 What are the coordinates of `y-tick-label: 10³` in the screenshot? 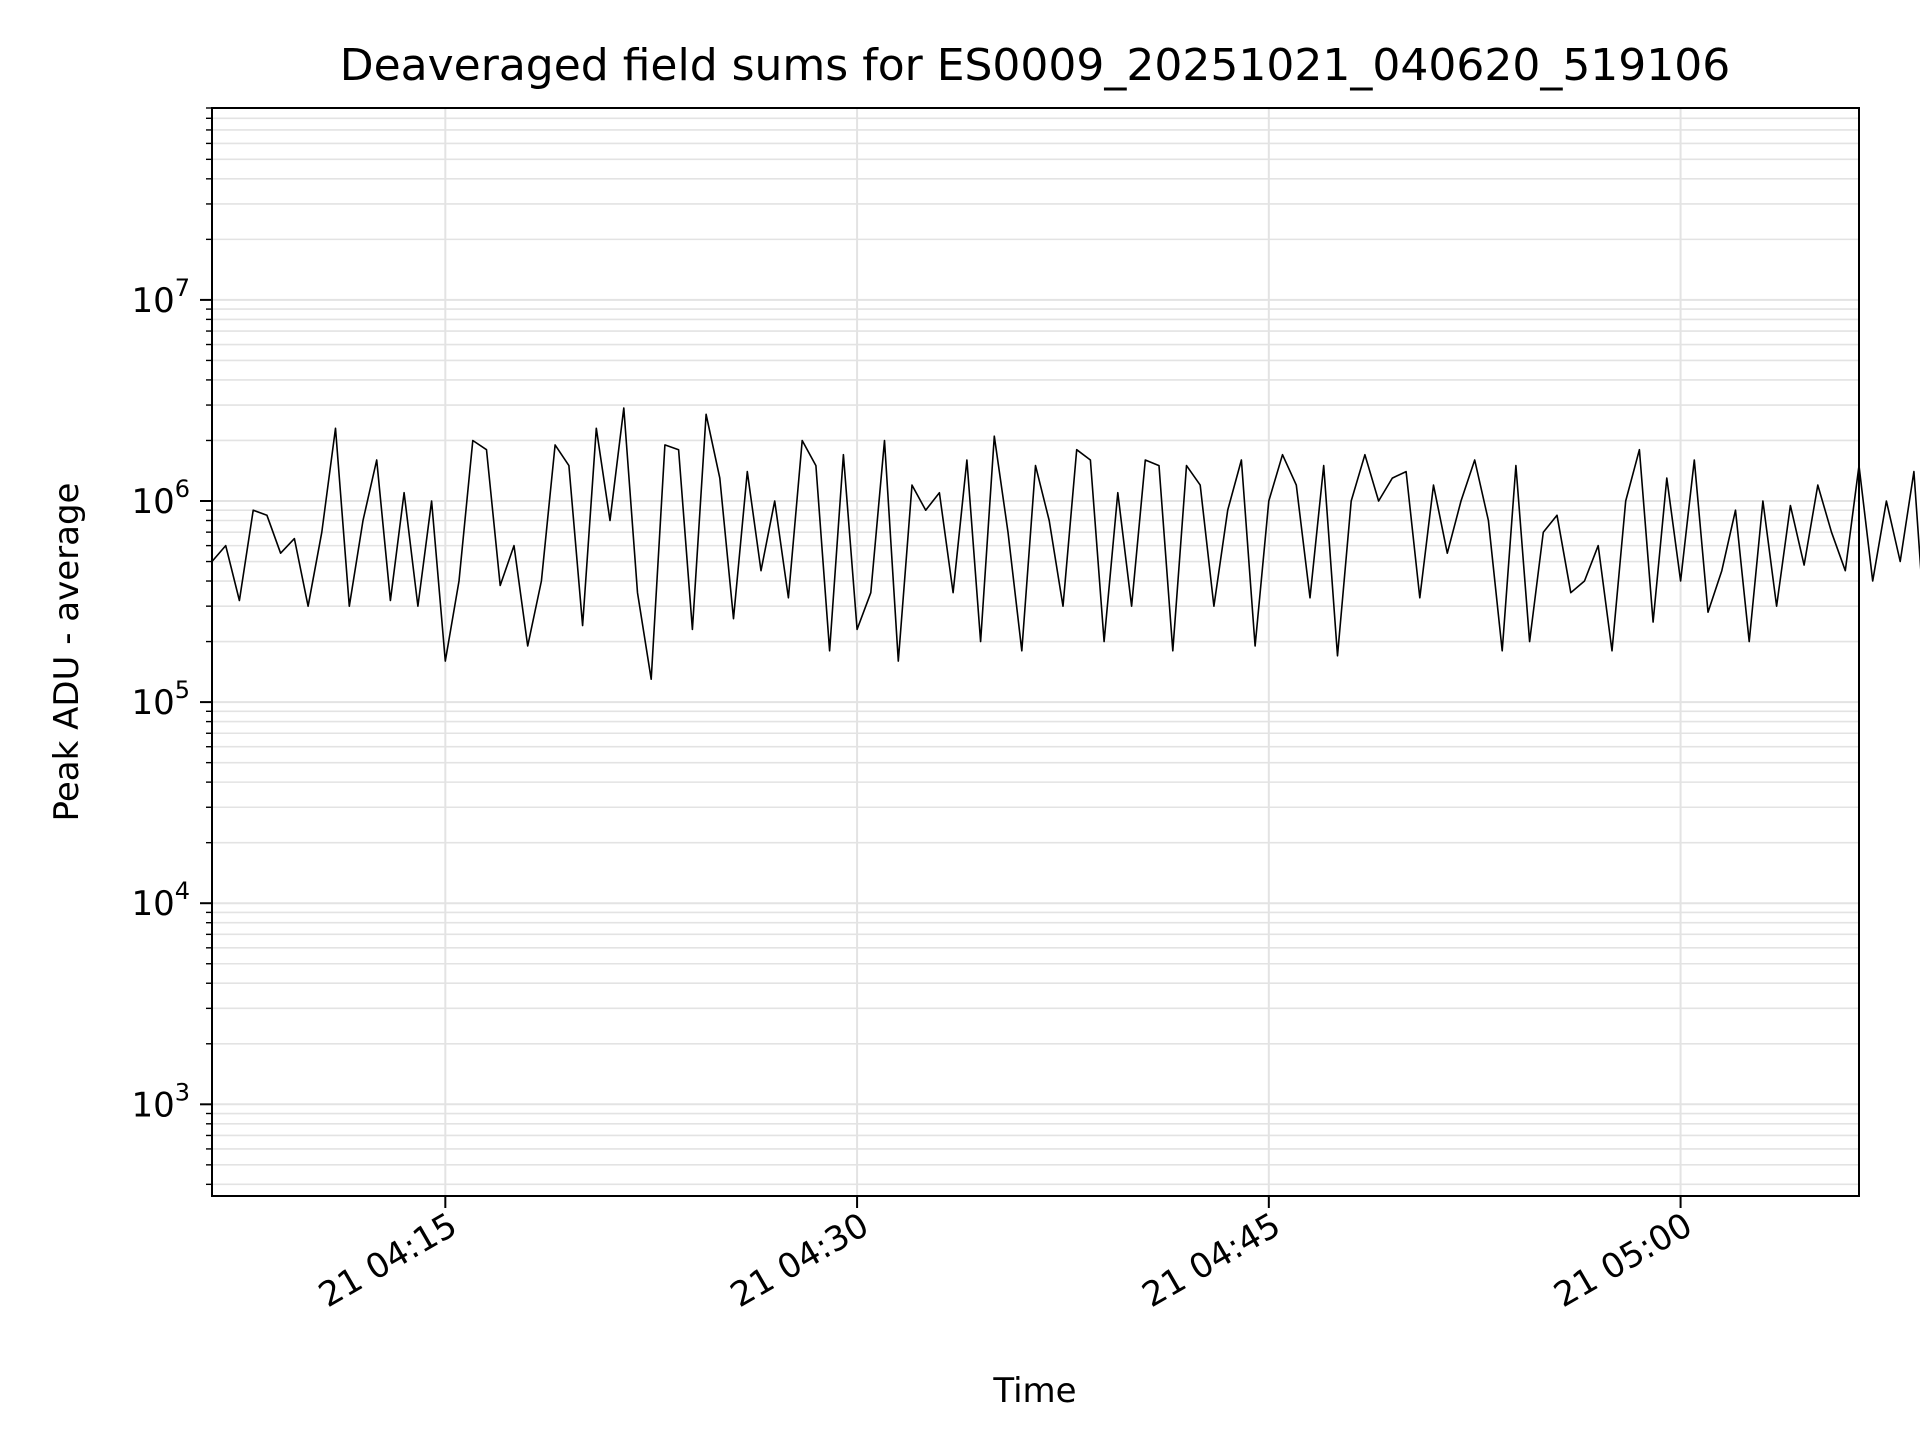 It's located at (160, 1101).